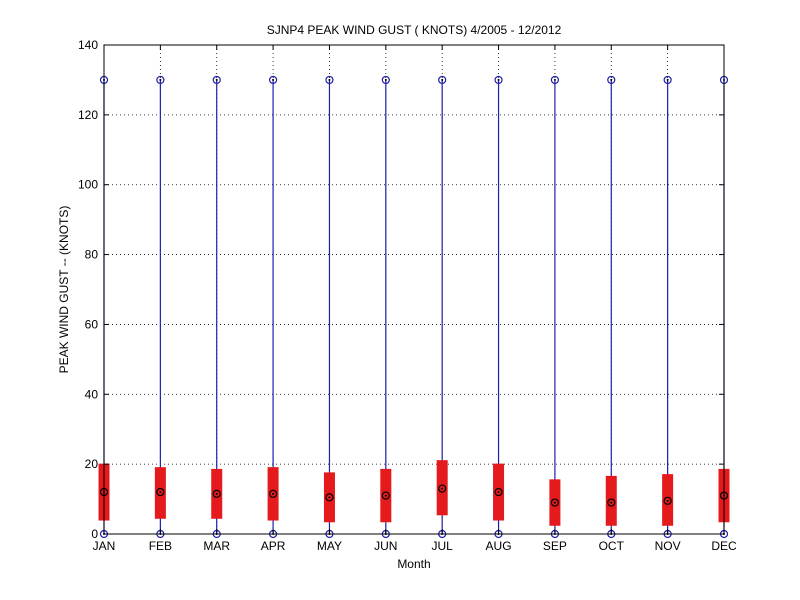 This screenshot has height=600, width=800. I want to click on y-axis-label: PEAK WIND GUST -- (KNOTS), so click(64, 290).